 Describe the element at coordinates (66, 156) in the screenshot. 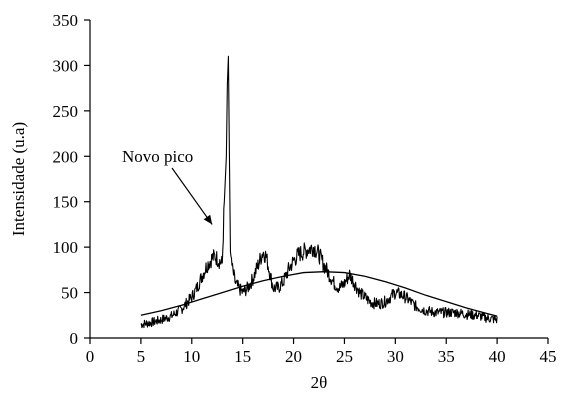

I see `y-tick-label: 200` at that location.